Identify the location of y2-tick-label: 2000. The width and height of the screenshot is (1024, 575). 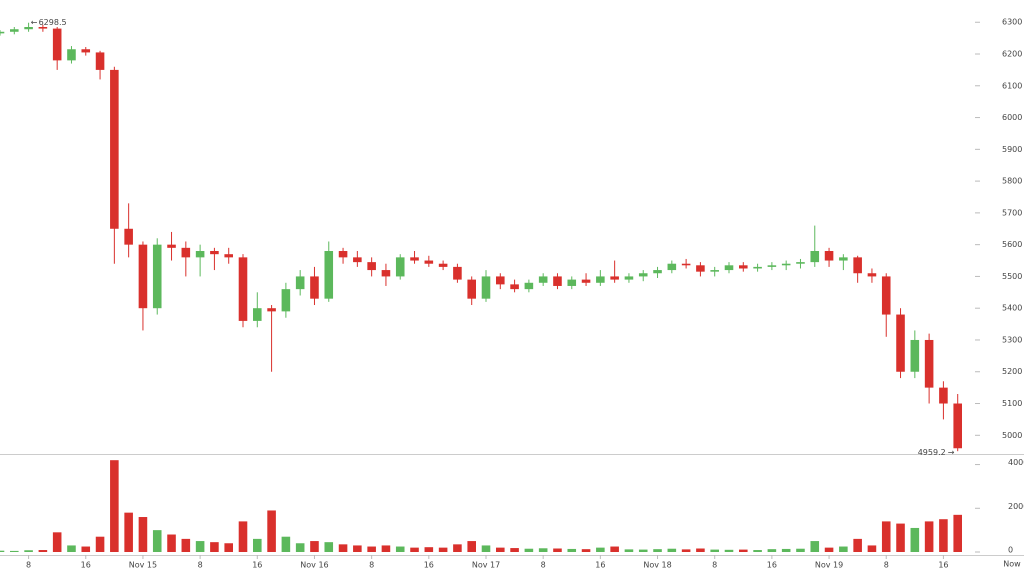
(1016, 506).